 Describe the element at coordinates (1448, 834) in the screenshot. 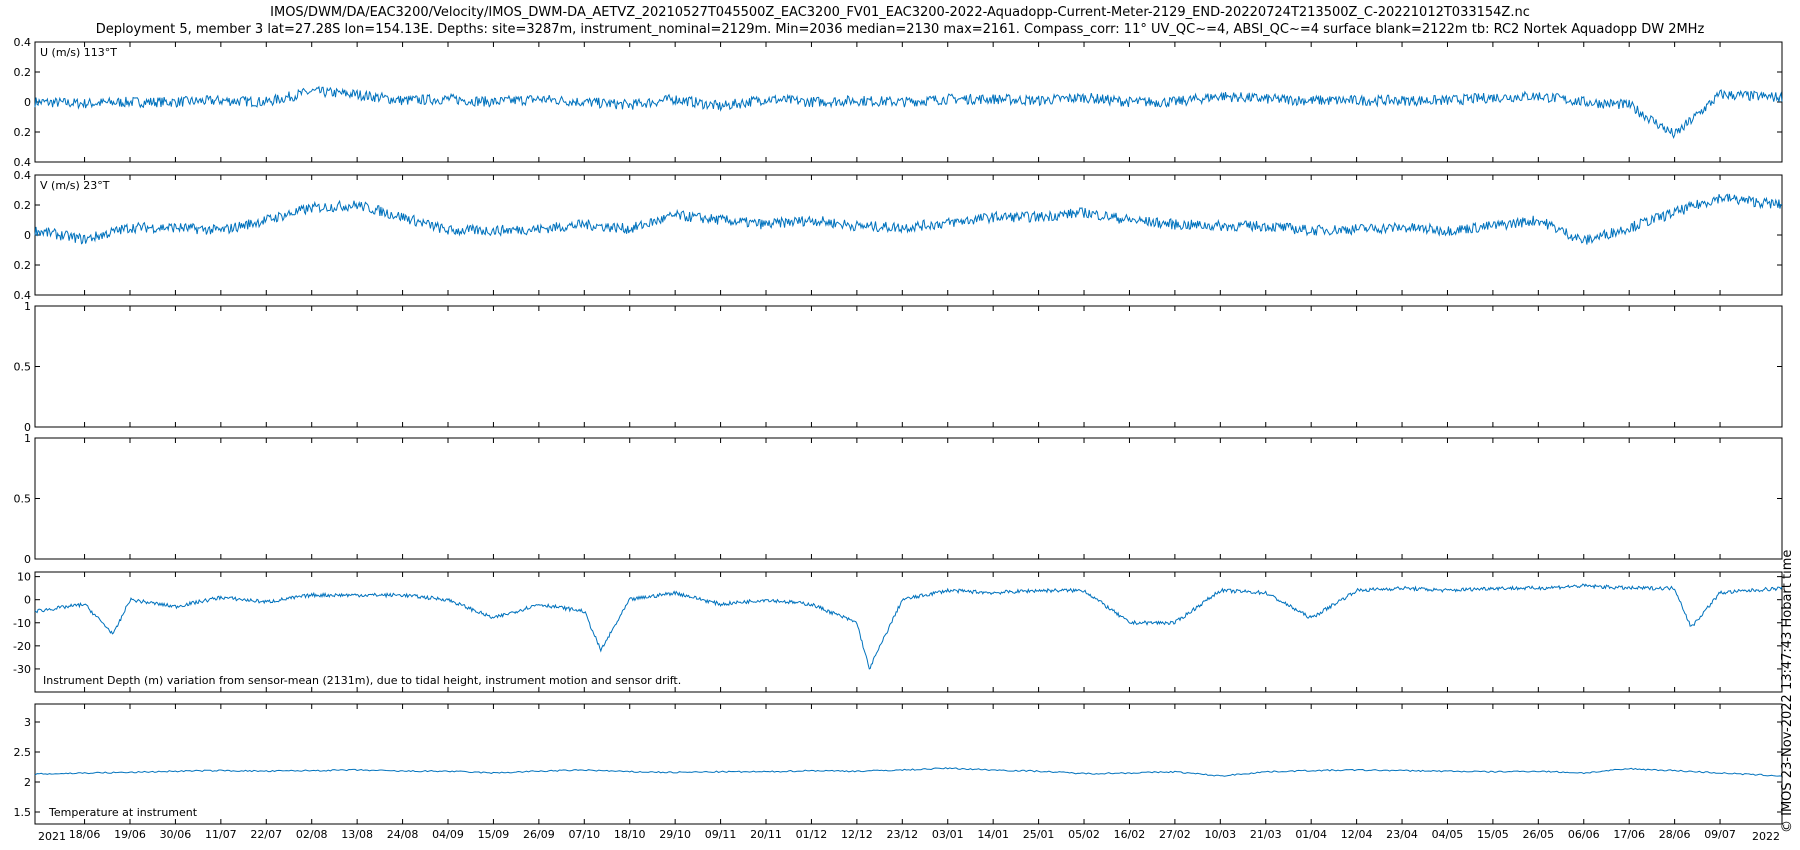

I see `x-tick-label: 04/05` at that location.